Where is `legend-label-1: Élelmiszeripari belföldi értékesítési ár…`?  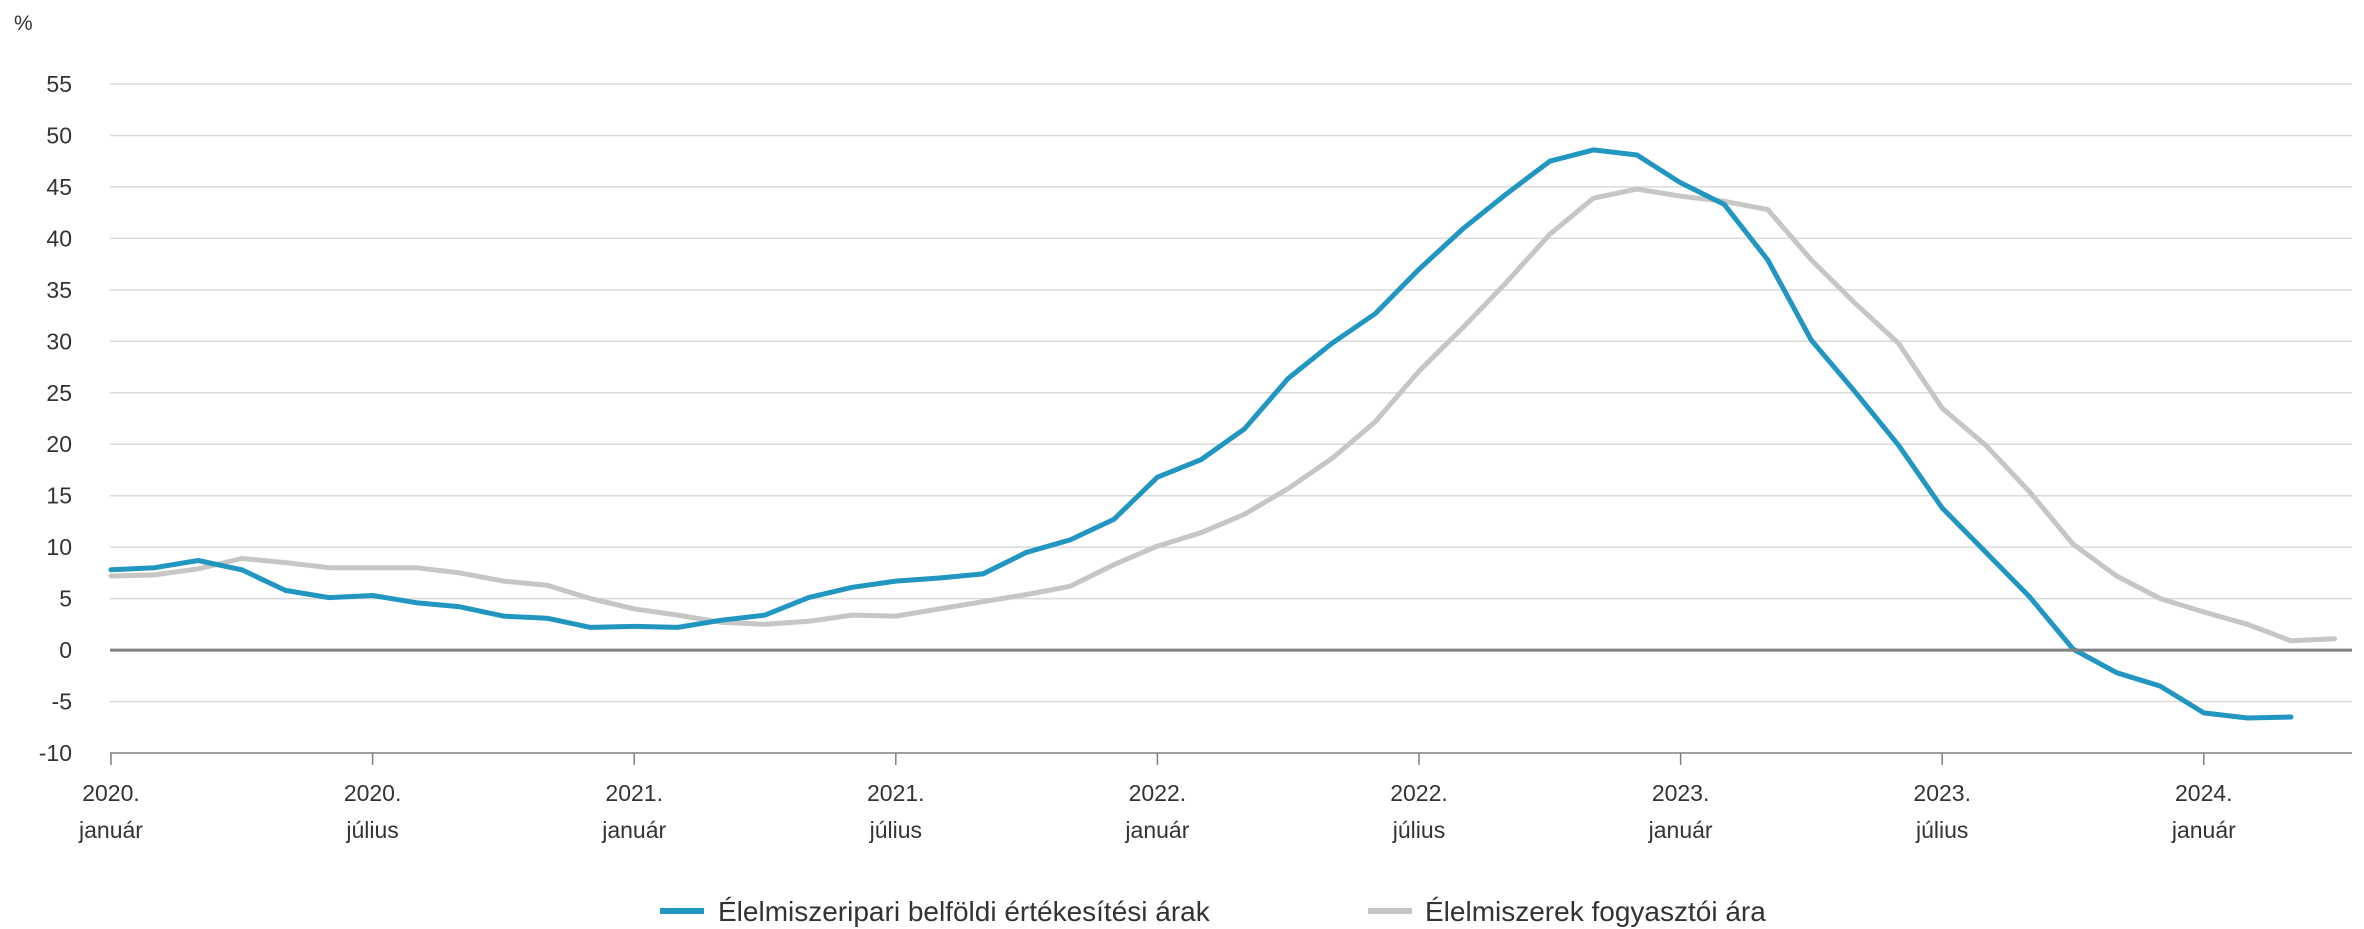
legend-label-1: Élelmiszeripari belföldi értékesítési ár… is located at coordinates (964, 911).